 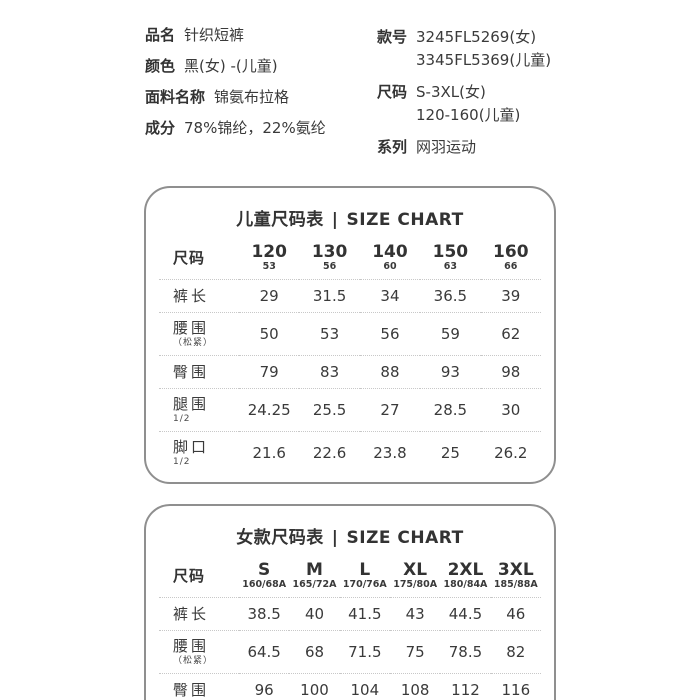 What do you see at coordinates (365, 690) in the screenshot?
I see `measurement-value: 104` at bounding box center [365, 690].